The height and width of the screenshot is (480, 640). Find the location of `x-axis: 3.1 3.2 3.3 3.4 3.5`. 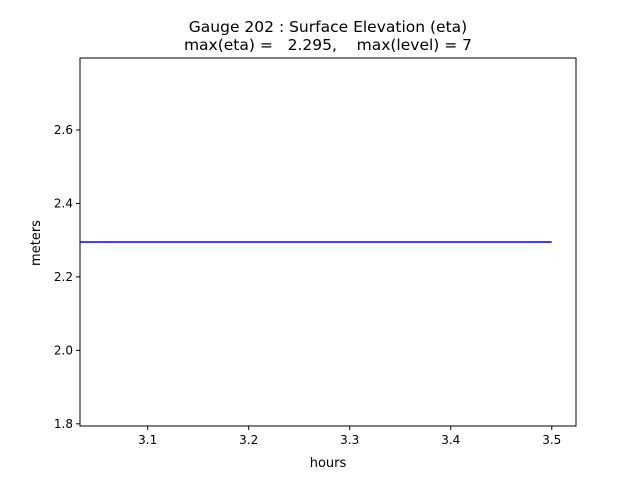

x-axis: 3.1 3.2 3.3 3.4 3.5 is located at coordinates (349, 436).